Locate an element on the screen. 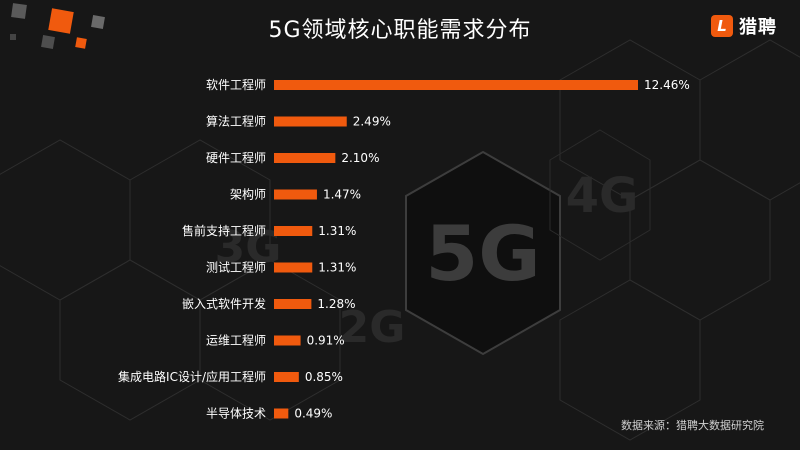 This screenshot has width=800, height=450. value-label: 1.28% is located at coordinates (336, 304).